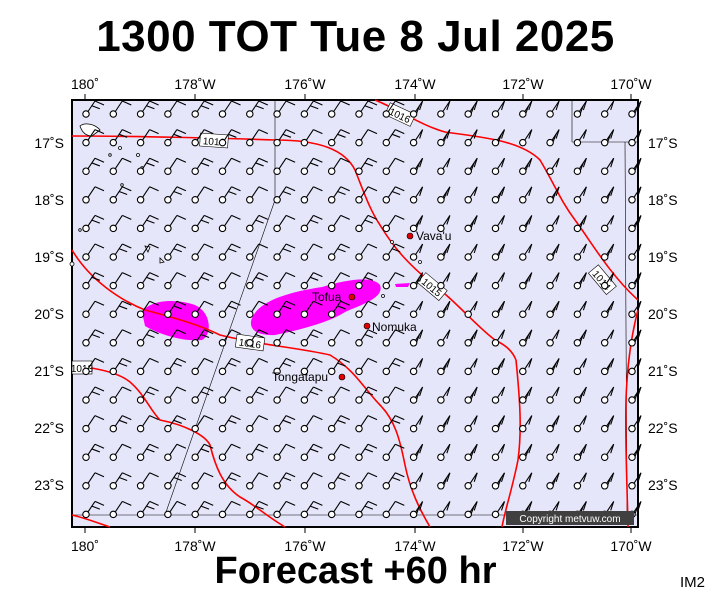 This screenshot has width=711, height=600. Describe the element at coordinates (433, 236) in the screenshot. I see `place-label-vavau: Vava'u` at that location.